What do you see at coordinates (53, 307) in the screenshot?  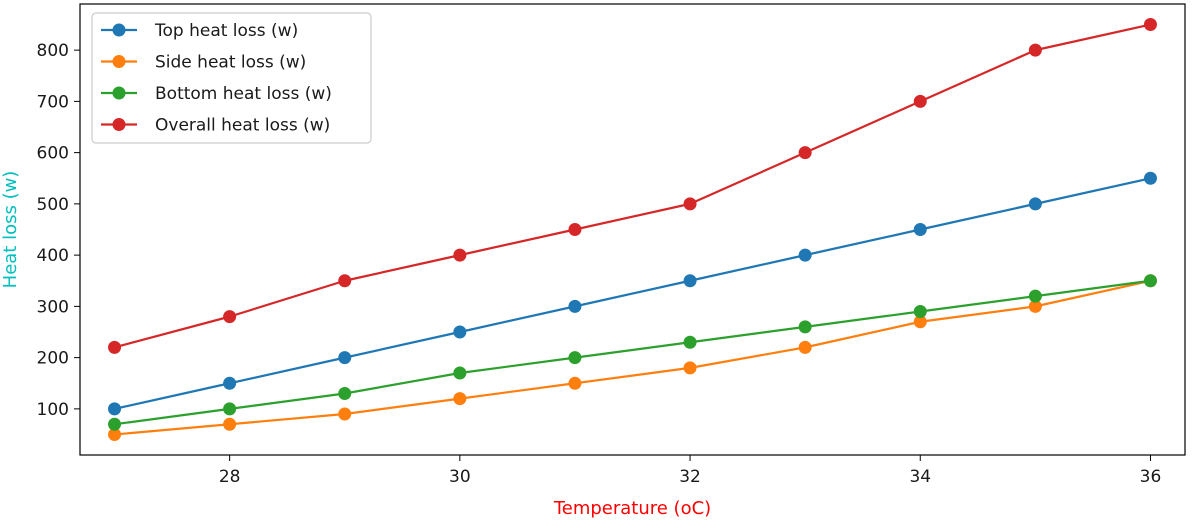 I see `y-tick-label: 300` at bounding box center [53, 307].